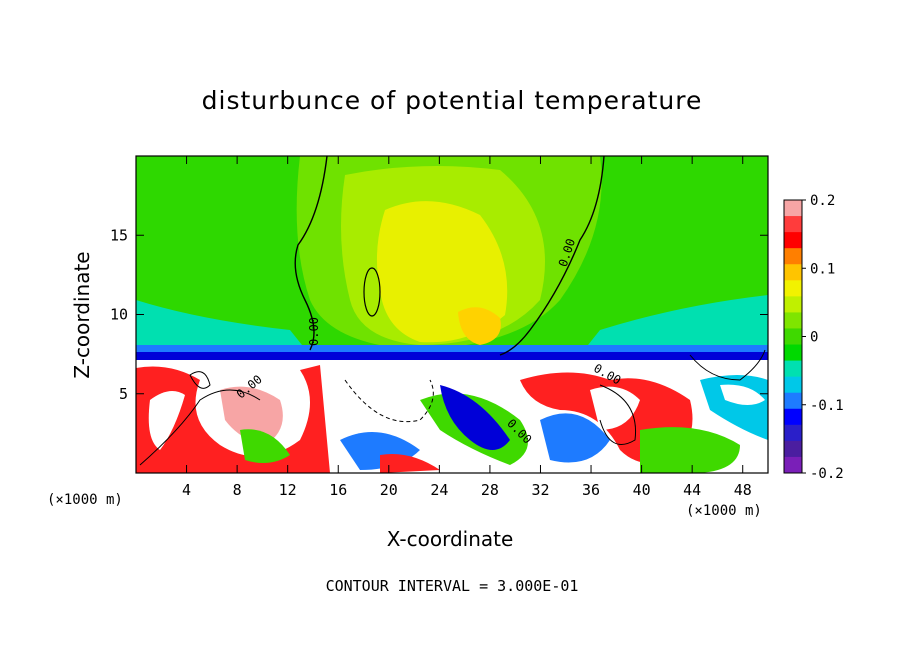 This screenshot has height=654, width=904. Describe the element at coordinates (237, 490) in the screenshot. I see `x-tick-label-1: 8` at that location.